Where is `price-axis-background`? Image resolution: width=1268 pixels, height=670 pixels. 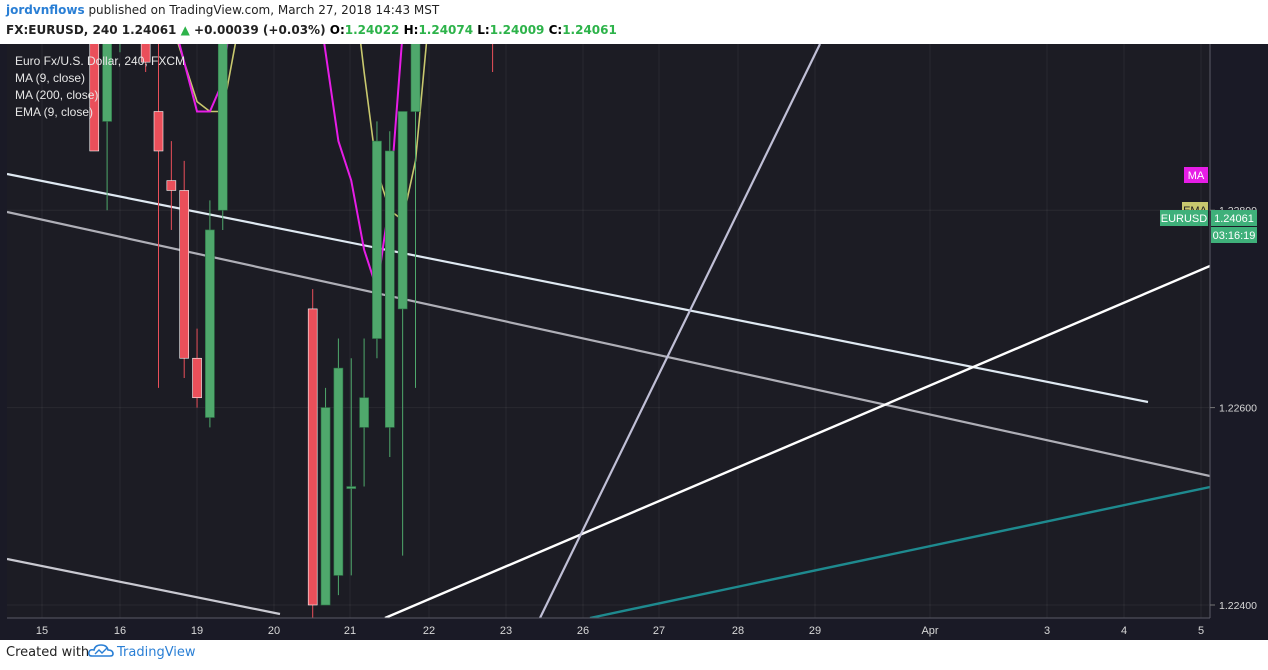
price-axis-background is located at coordinates (1239, 331).